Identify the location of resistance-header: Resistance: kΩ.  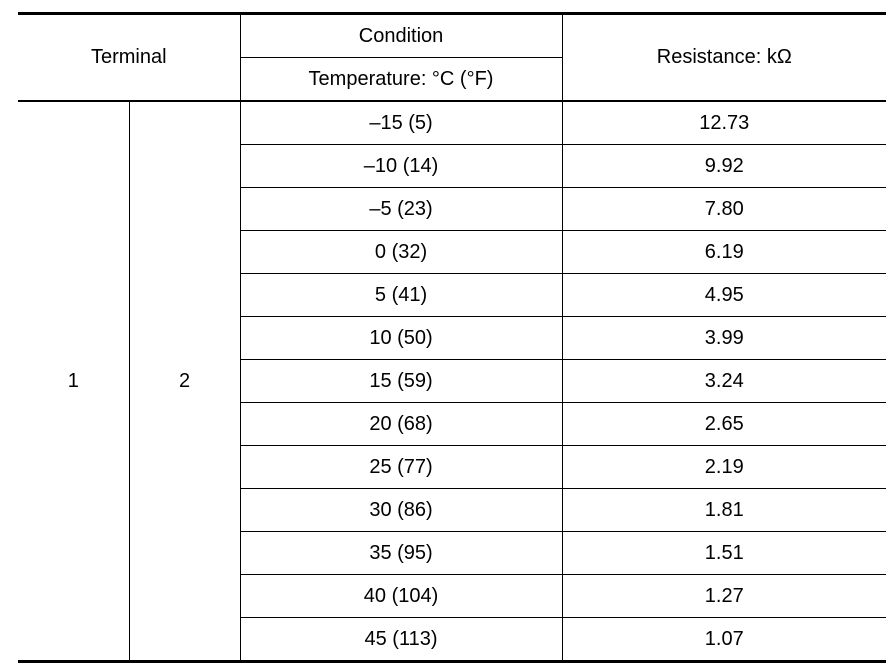
(724, 57).